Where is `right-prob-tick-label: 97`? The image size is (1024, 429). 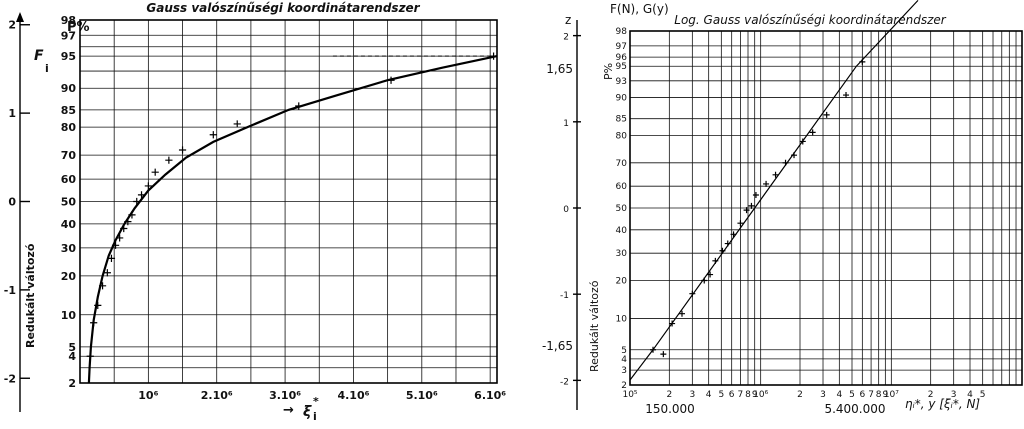
right-prob-tick-label: 97 is located at coordinates (621, 47).